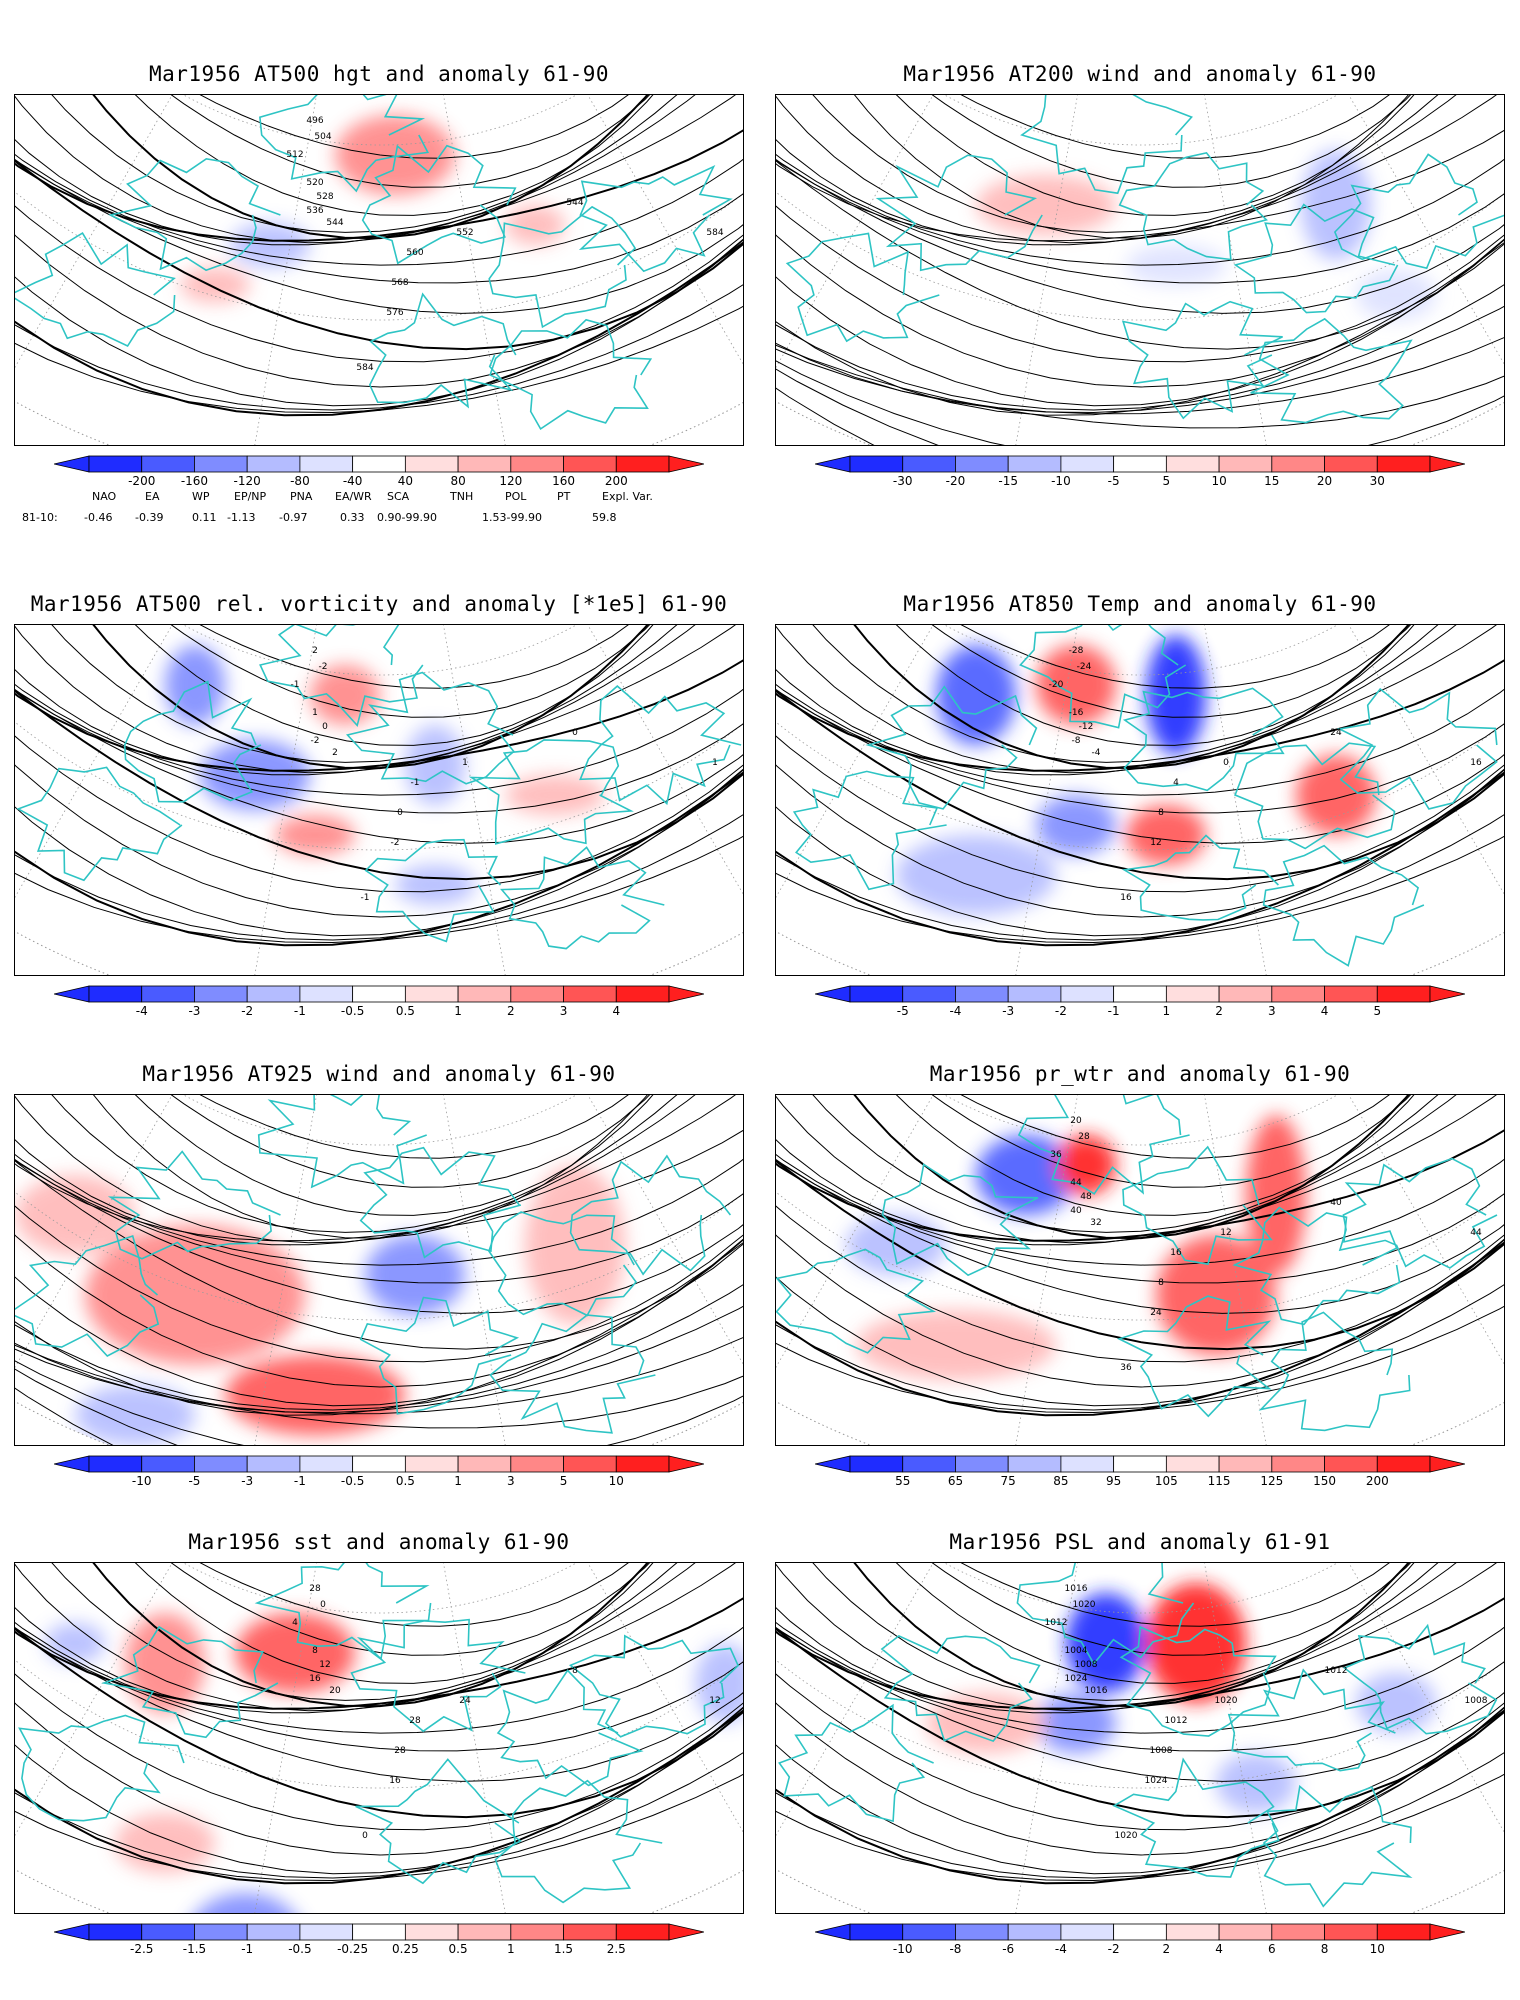 The height and width of the screenshot is (2000, 1520). What do you see at coordinates (1272, 1481) in the screenshot?
I see `colorbar-tick-label: 125` at bounding box center [1272, 1481].